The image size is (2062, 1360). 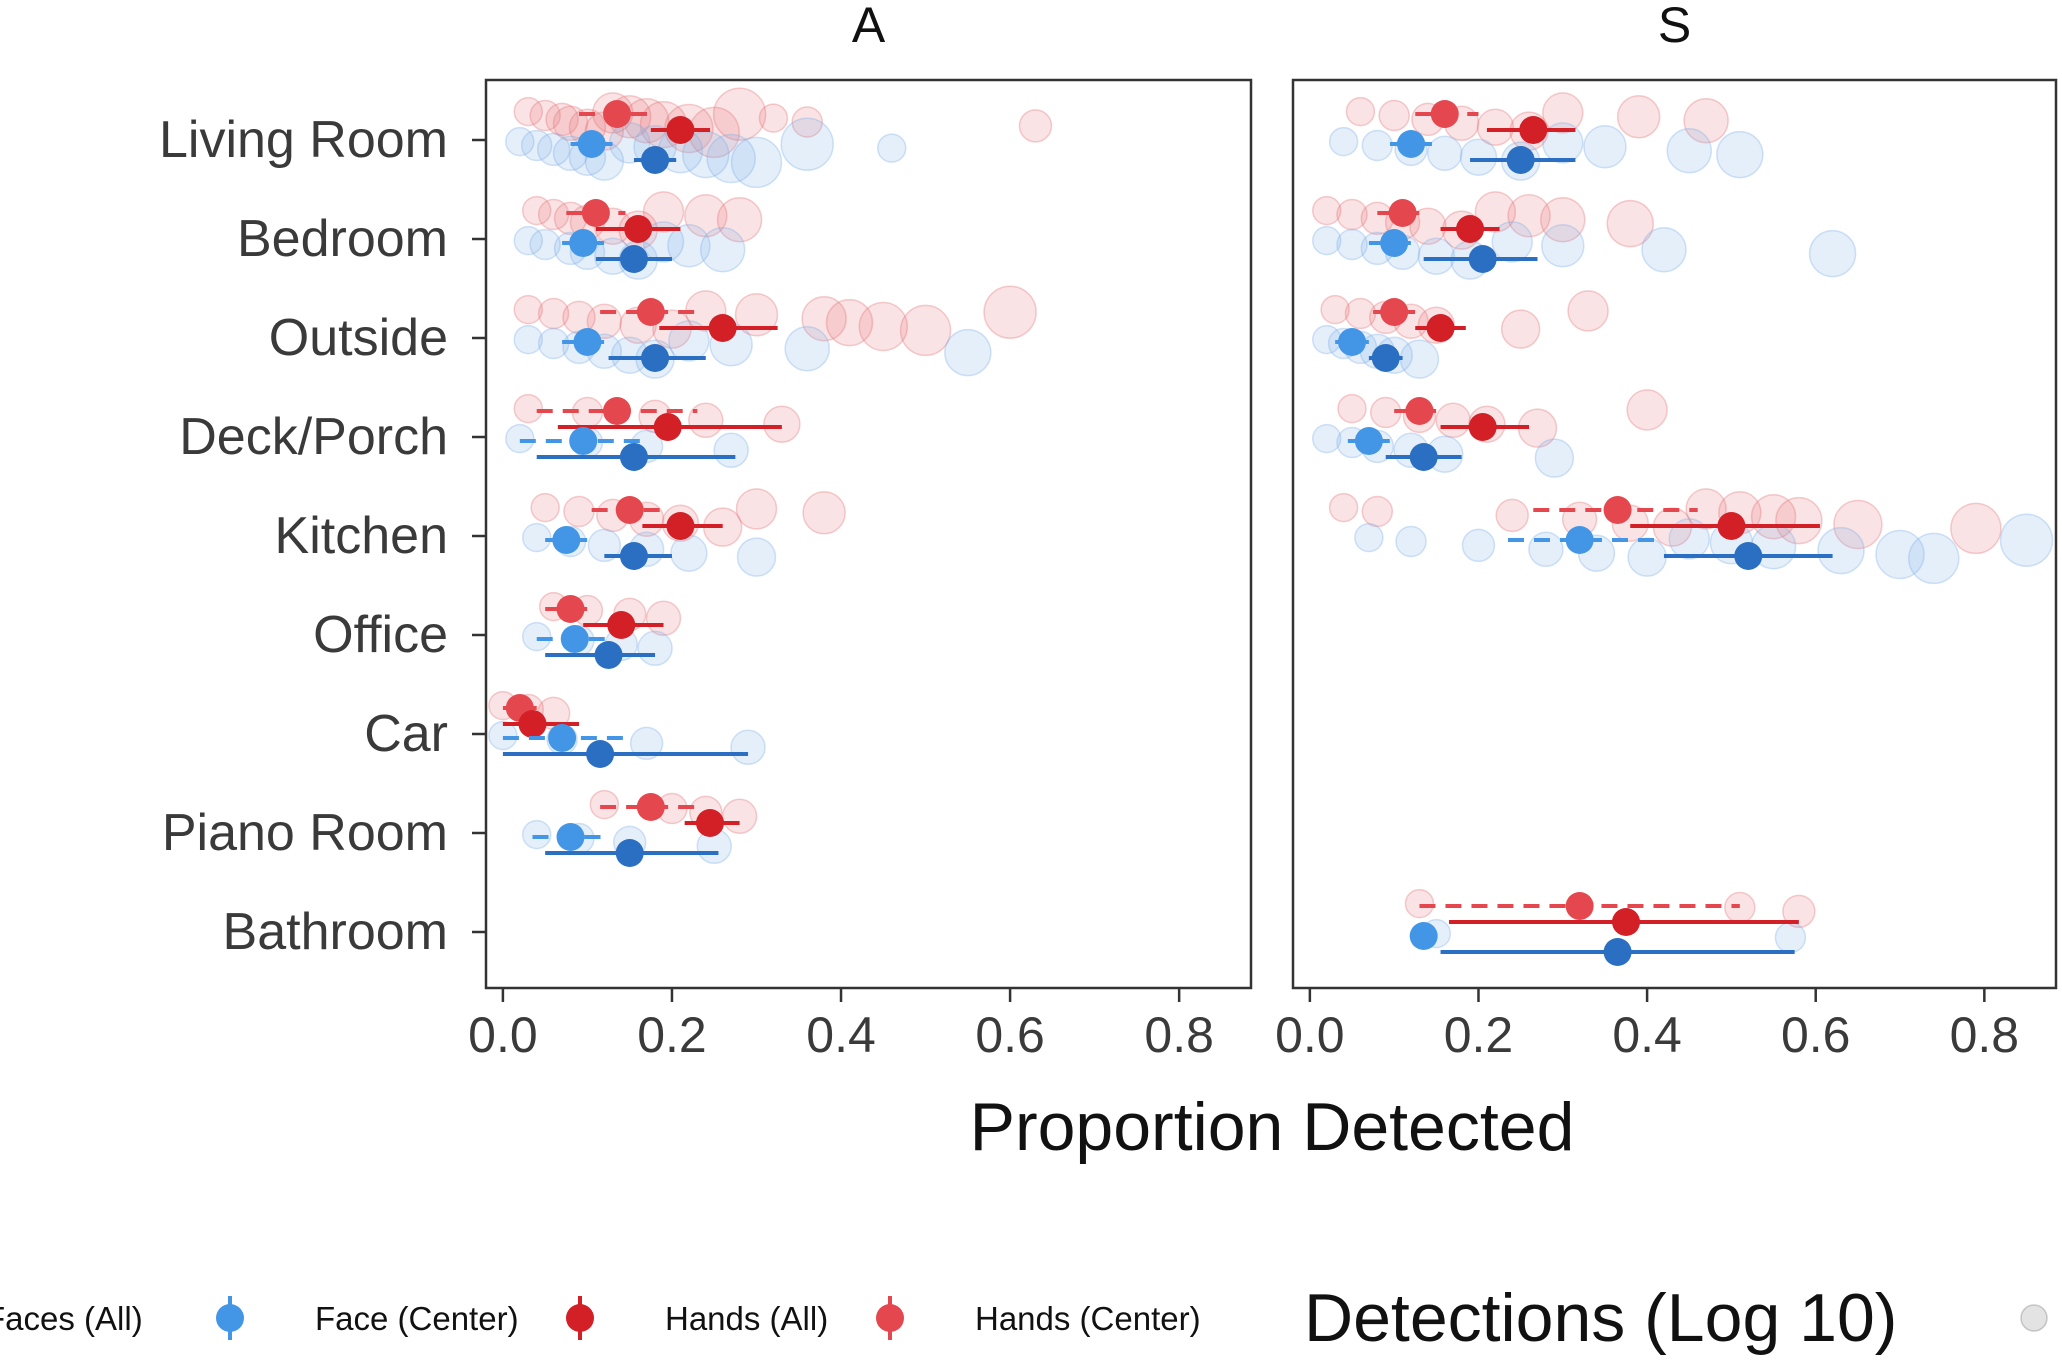 I want to click on x-axis-label: Proportion Detected, so click(x=1272, y=1127).